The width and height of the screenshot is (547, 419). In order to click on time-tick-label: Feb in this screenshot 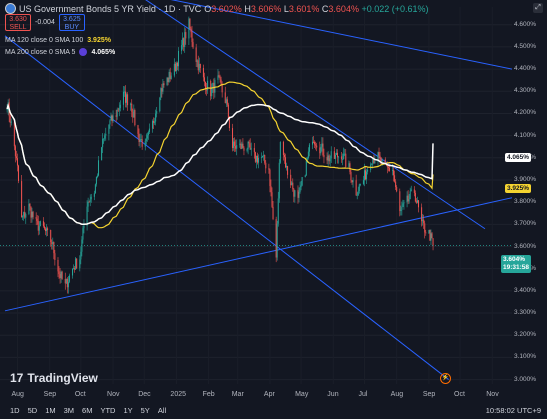, I will do `click(208, 394)`.